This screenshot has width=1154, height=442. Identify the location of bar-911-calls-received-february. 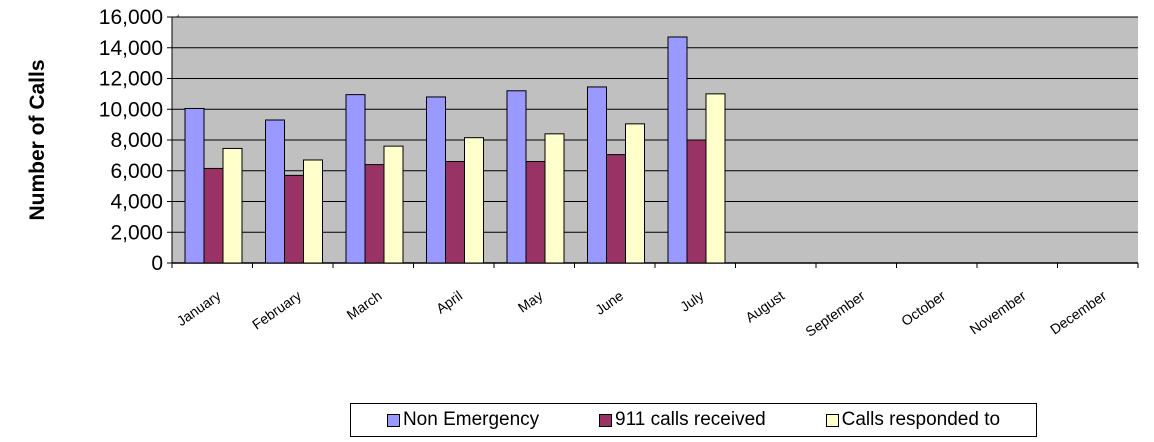
(294, 219).